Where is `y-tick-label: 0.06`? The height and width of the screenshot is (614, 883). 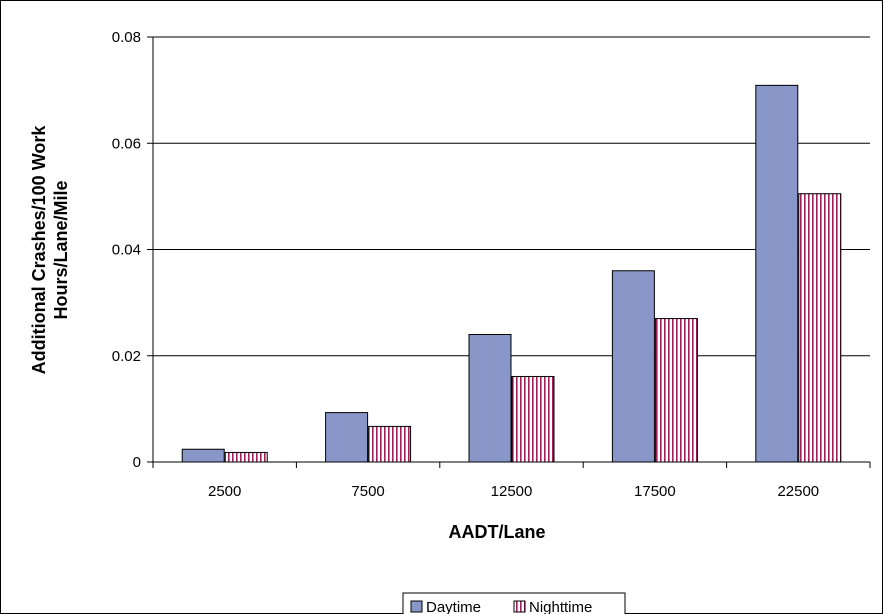
y-tick-label: 0.06 is located at coordinates (126, 143).